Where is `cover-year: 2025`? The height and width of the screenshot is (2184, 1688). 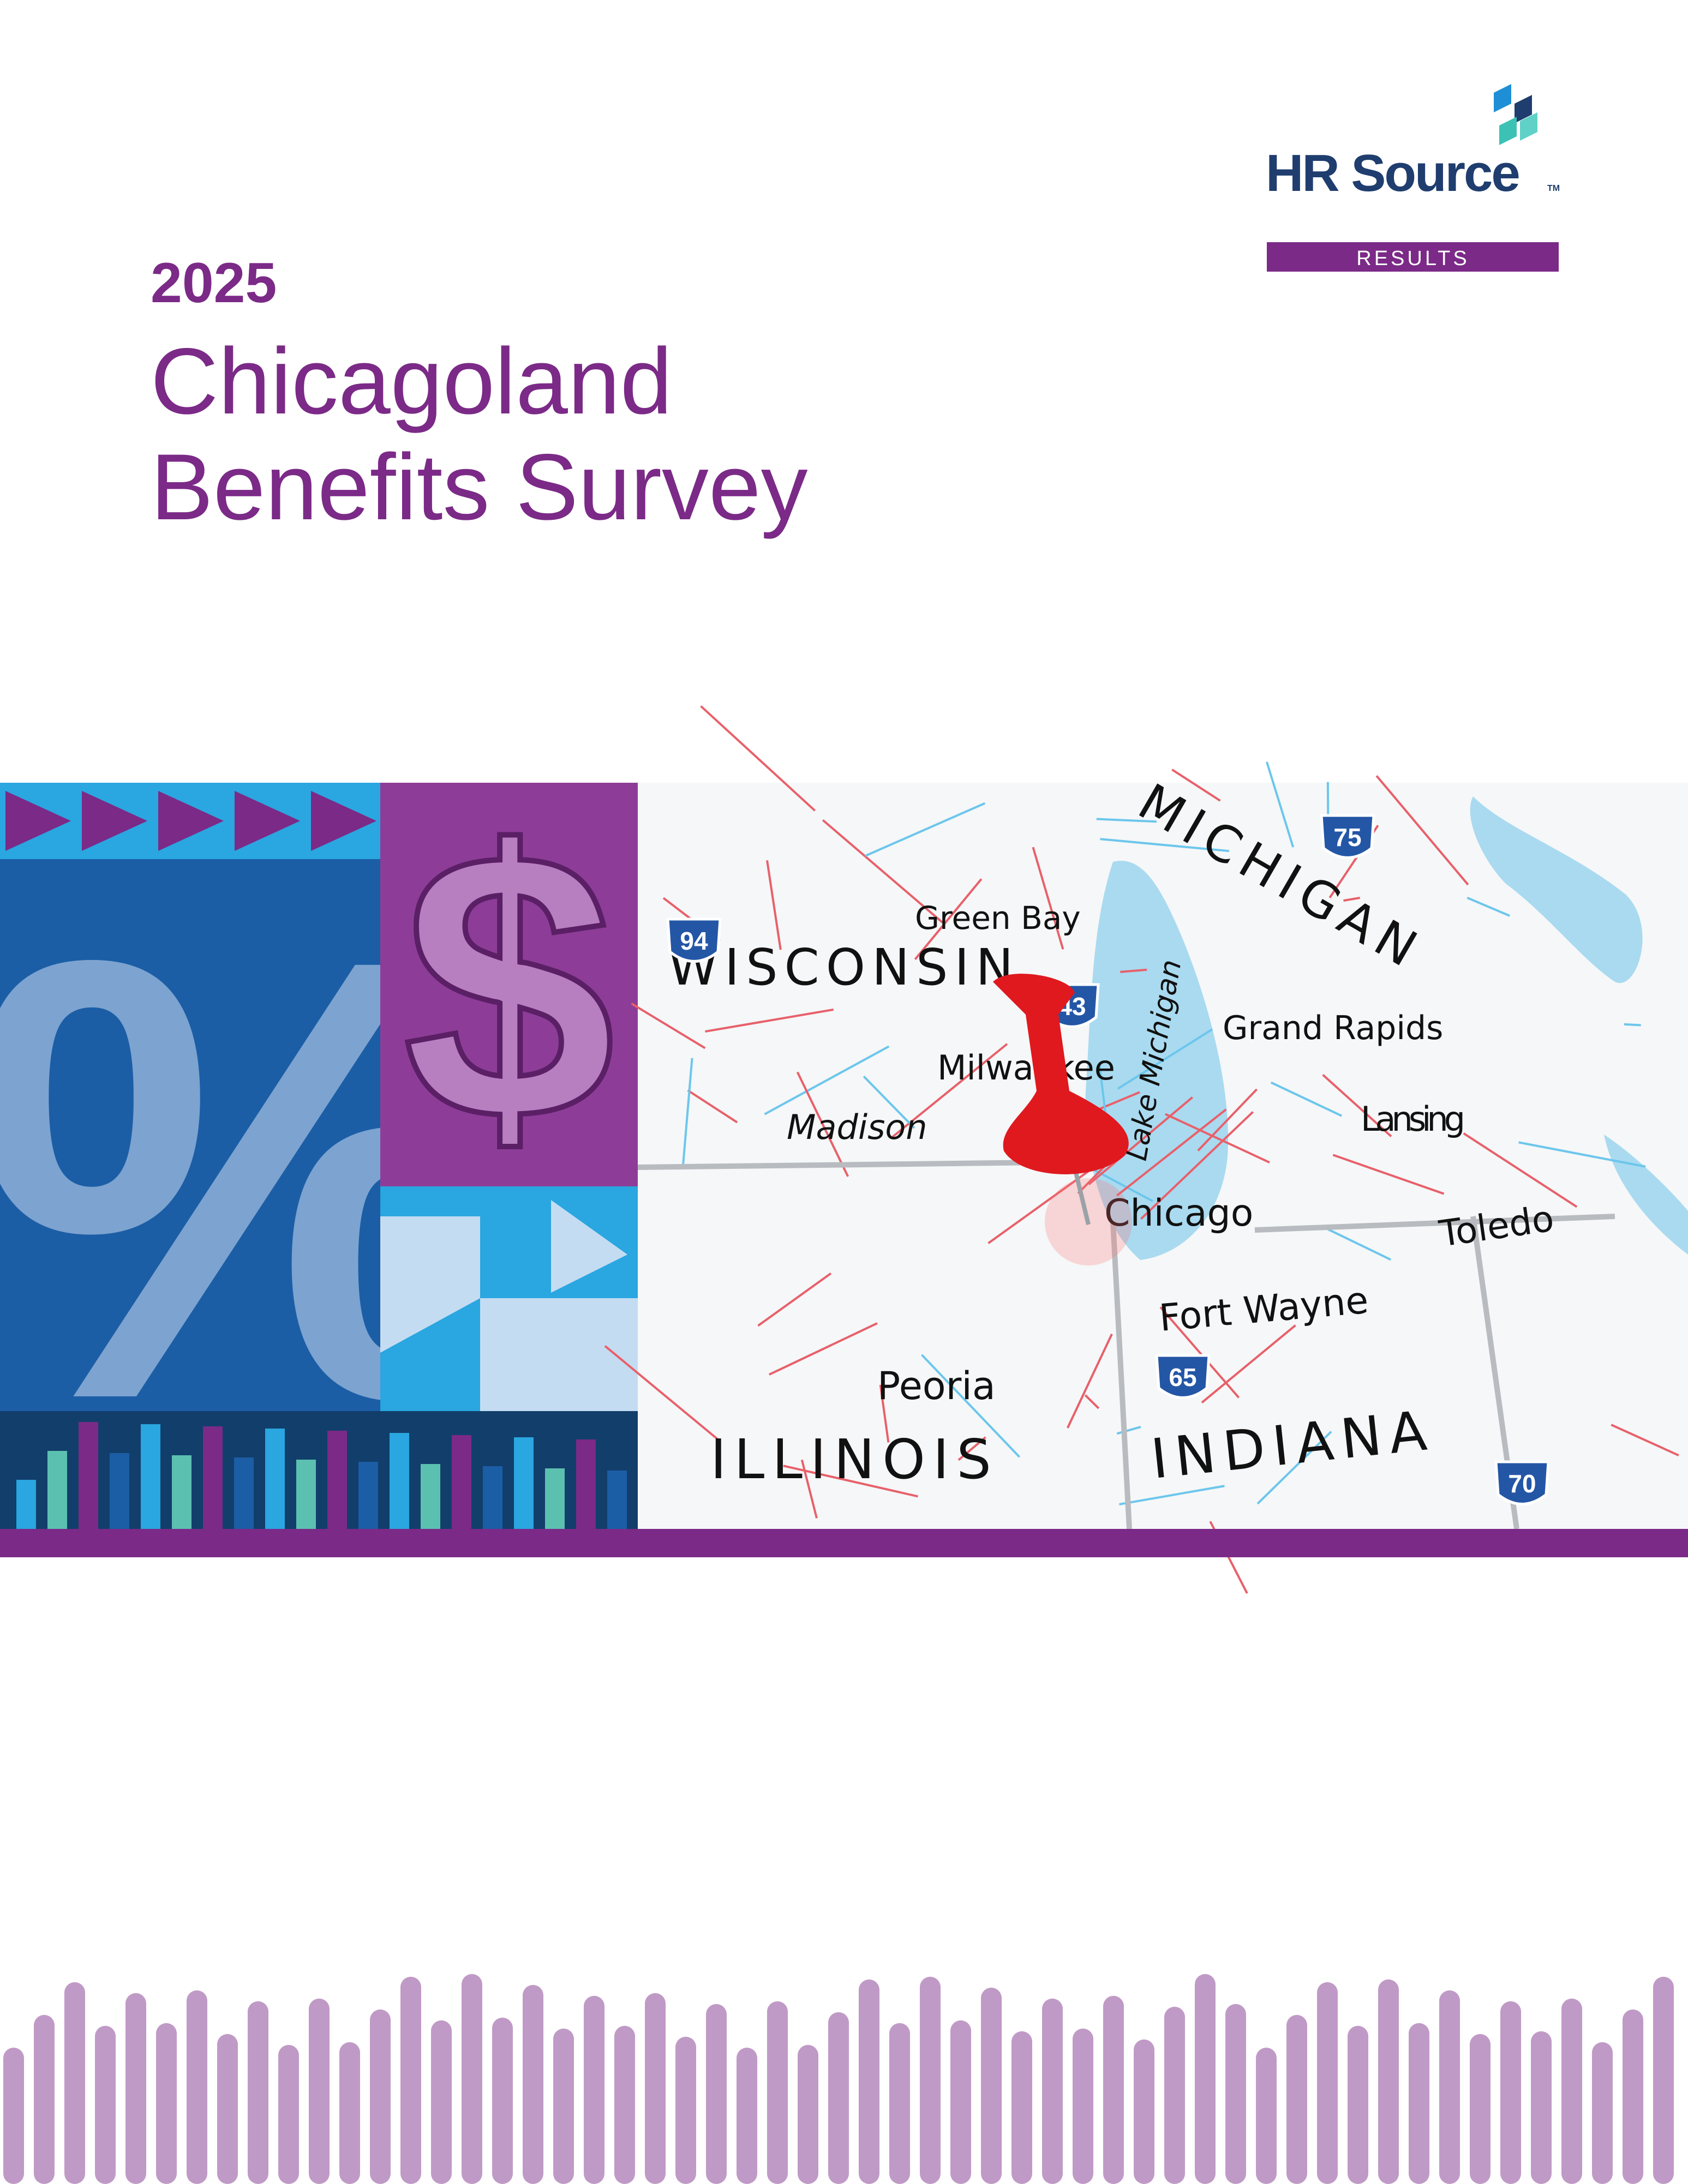 cover-year: 2025 is located at coordinates (214, 283).